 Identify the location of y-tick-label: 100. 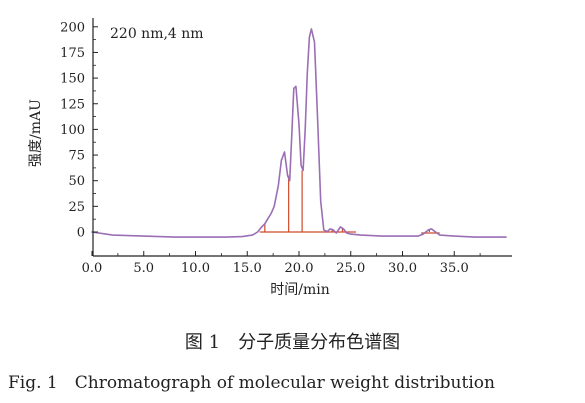
(72, 130).